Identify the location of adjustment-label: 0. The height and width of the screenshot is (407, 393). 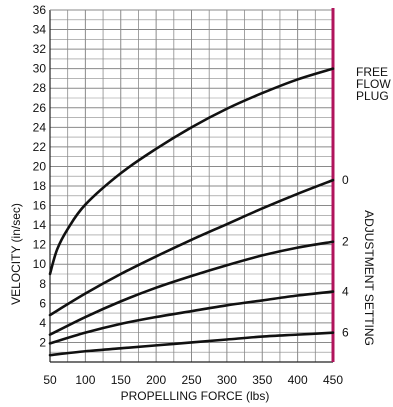
(345, 180).